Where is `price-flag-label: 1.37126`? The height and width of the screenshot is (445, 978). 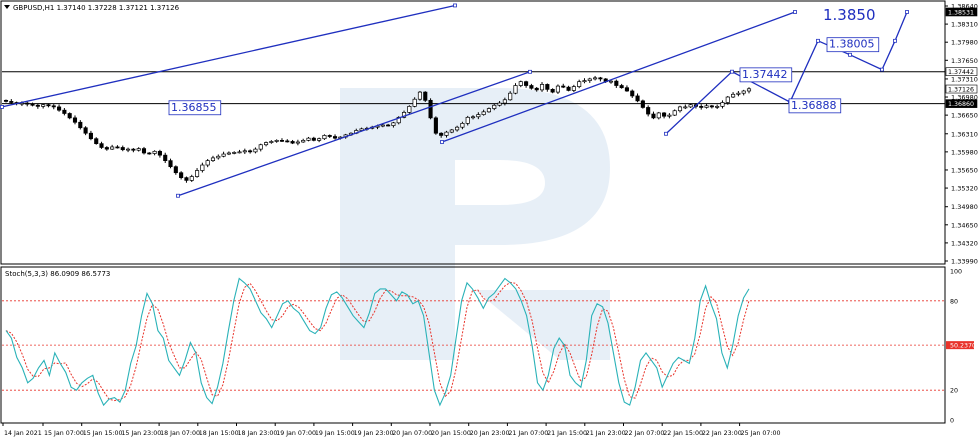
price-flag-label: 1.37126 is located at coordinates (961, 89).